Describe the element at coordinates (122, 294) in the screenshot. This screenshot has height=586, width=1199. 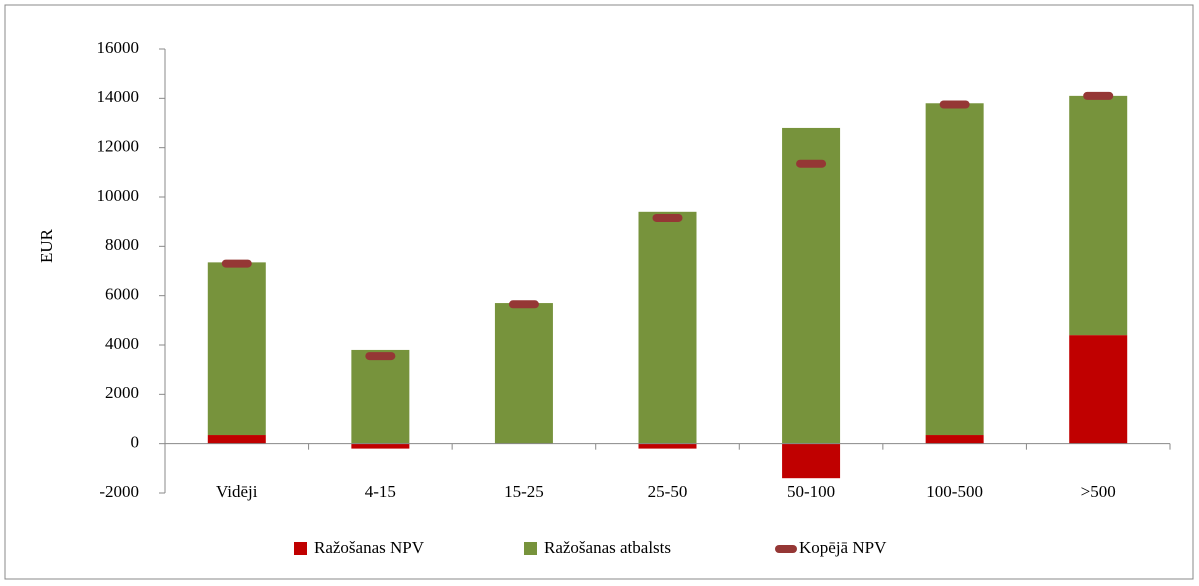
I see `y-tick-label: 6000` at that location.